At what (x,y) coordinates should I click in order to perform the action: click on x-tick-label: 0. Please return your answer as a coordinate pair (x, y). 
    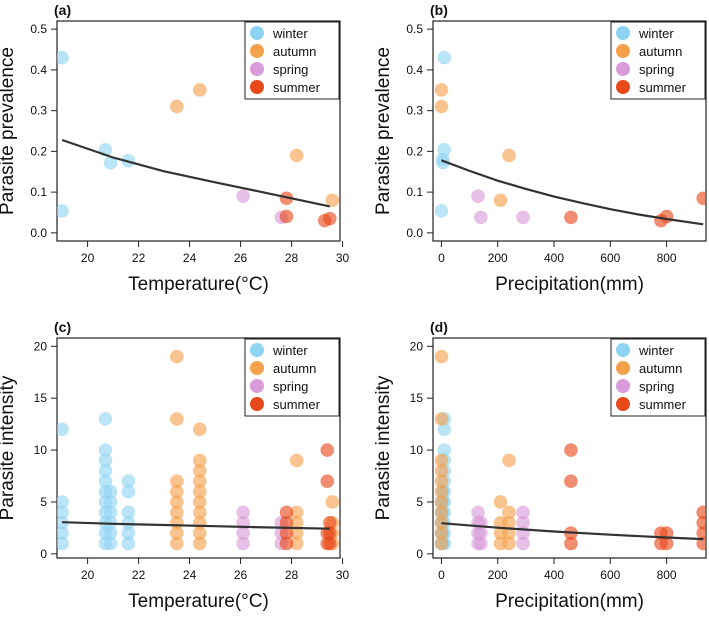
    Looking at the image, I should click on (441, 258).